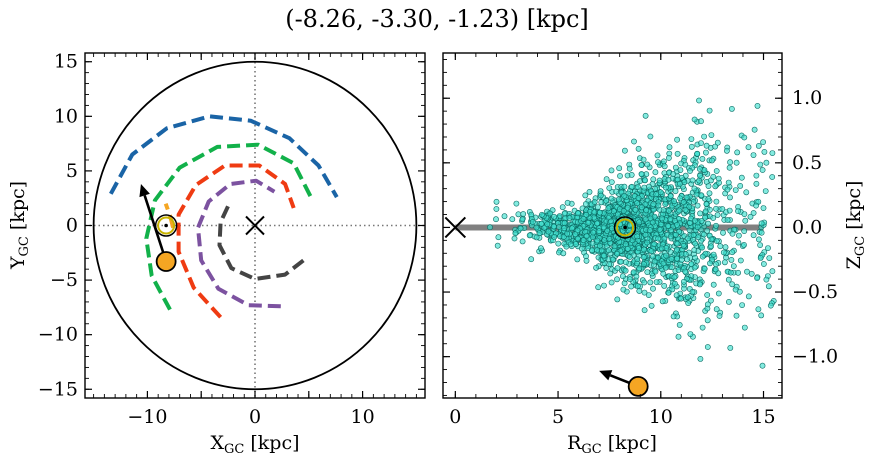 Image resolution: width=874 pixels, height=464 pixels. Describe the element at coordinates (606, 375) in the screenshot. I see `rz-motion-arrow-head` at that location.